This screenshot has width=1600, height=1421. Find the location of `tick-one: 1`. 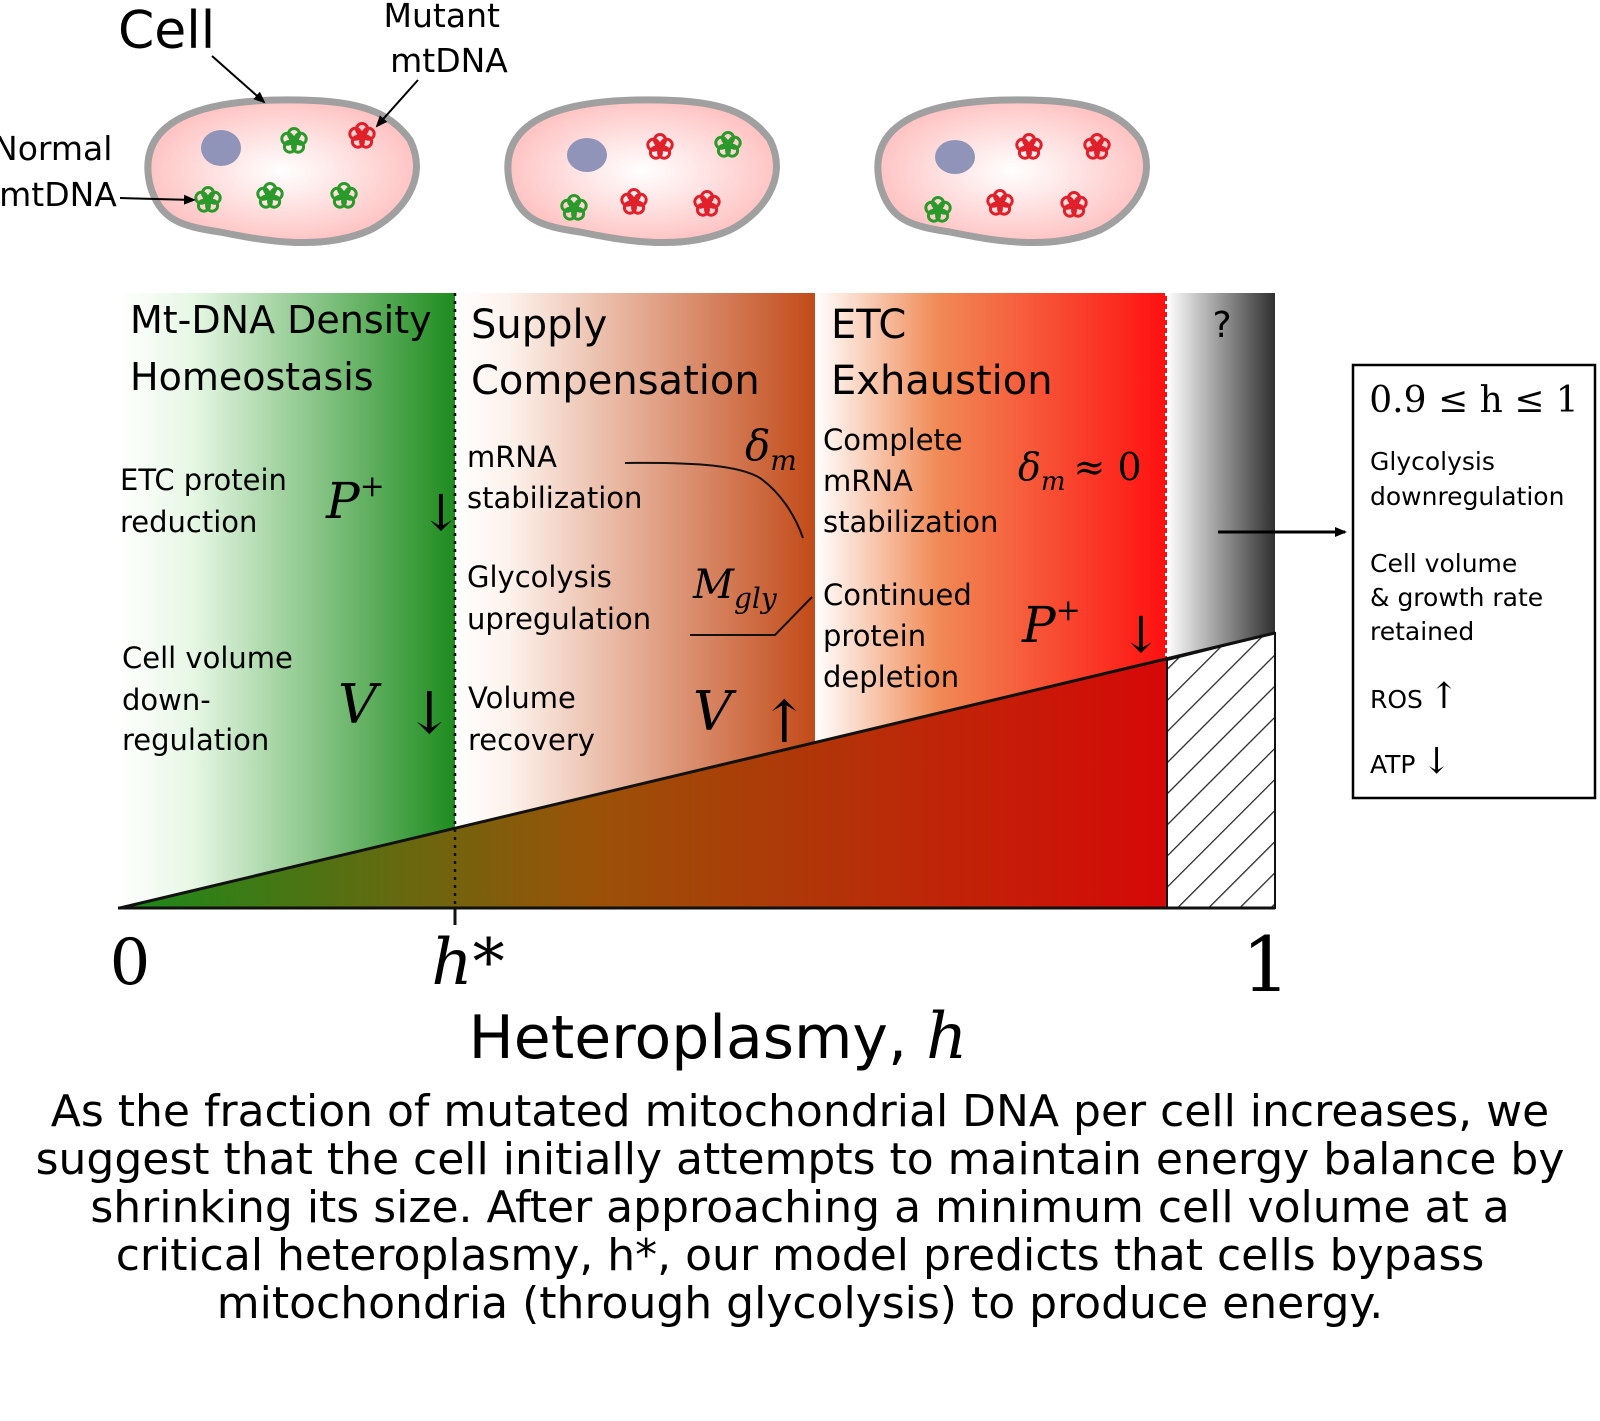

tick-one: 1 is located at coordinates (1266, 964).